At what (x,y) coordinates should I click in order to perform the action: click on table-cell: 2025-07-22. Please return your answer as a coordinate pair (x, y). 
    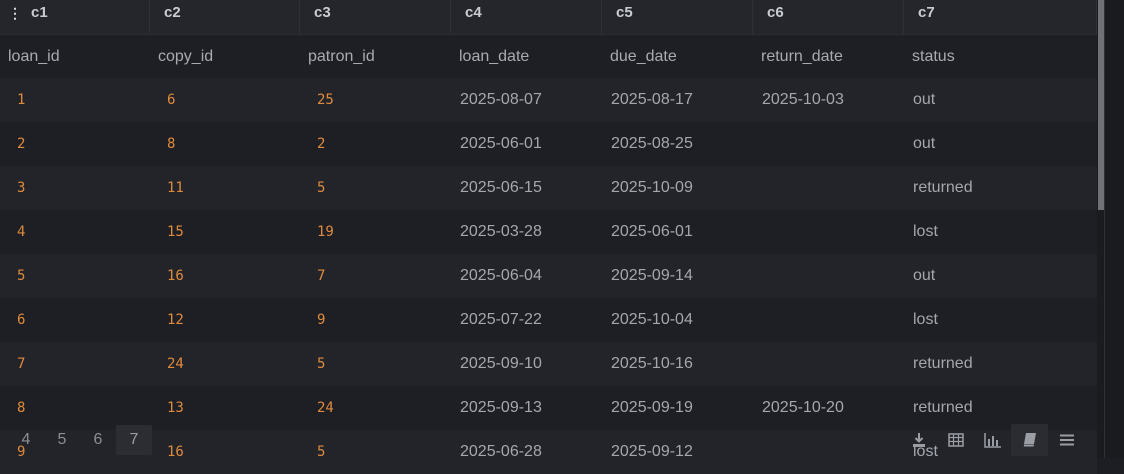
    Looking at the image, I should click on (501, 319).